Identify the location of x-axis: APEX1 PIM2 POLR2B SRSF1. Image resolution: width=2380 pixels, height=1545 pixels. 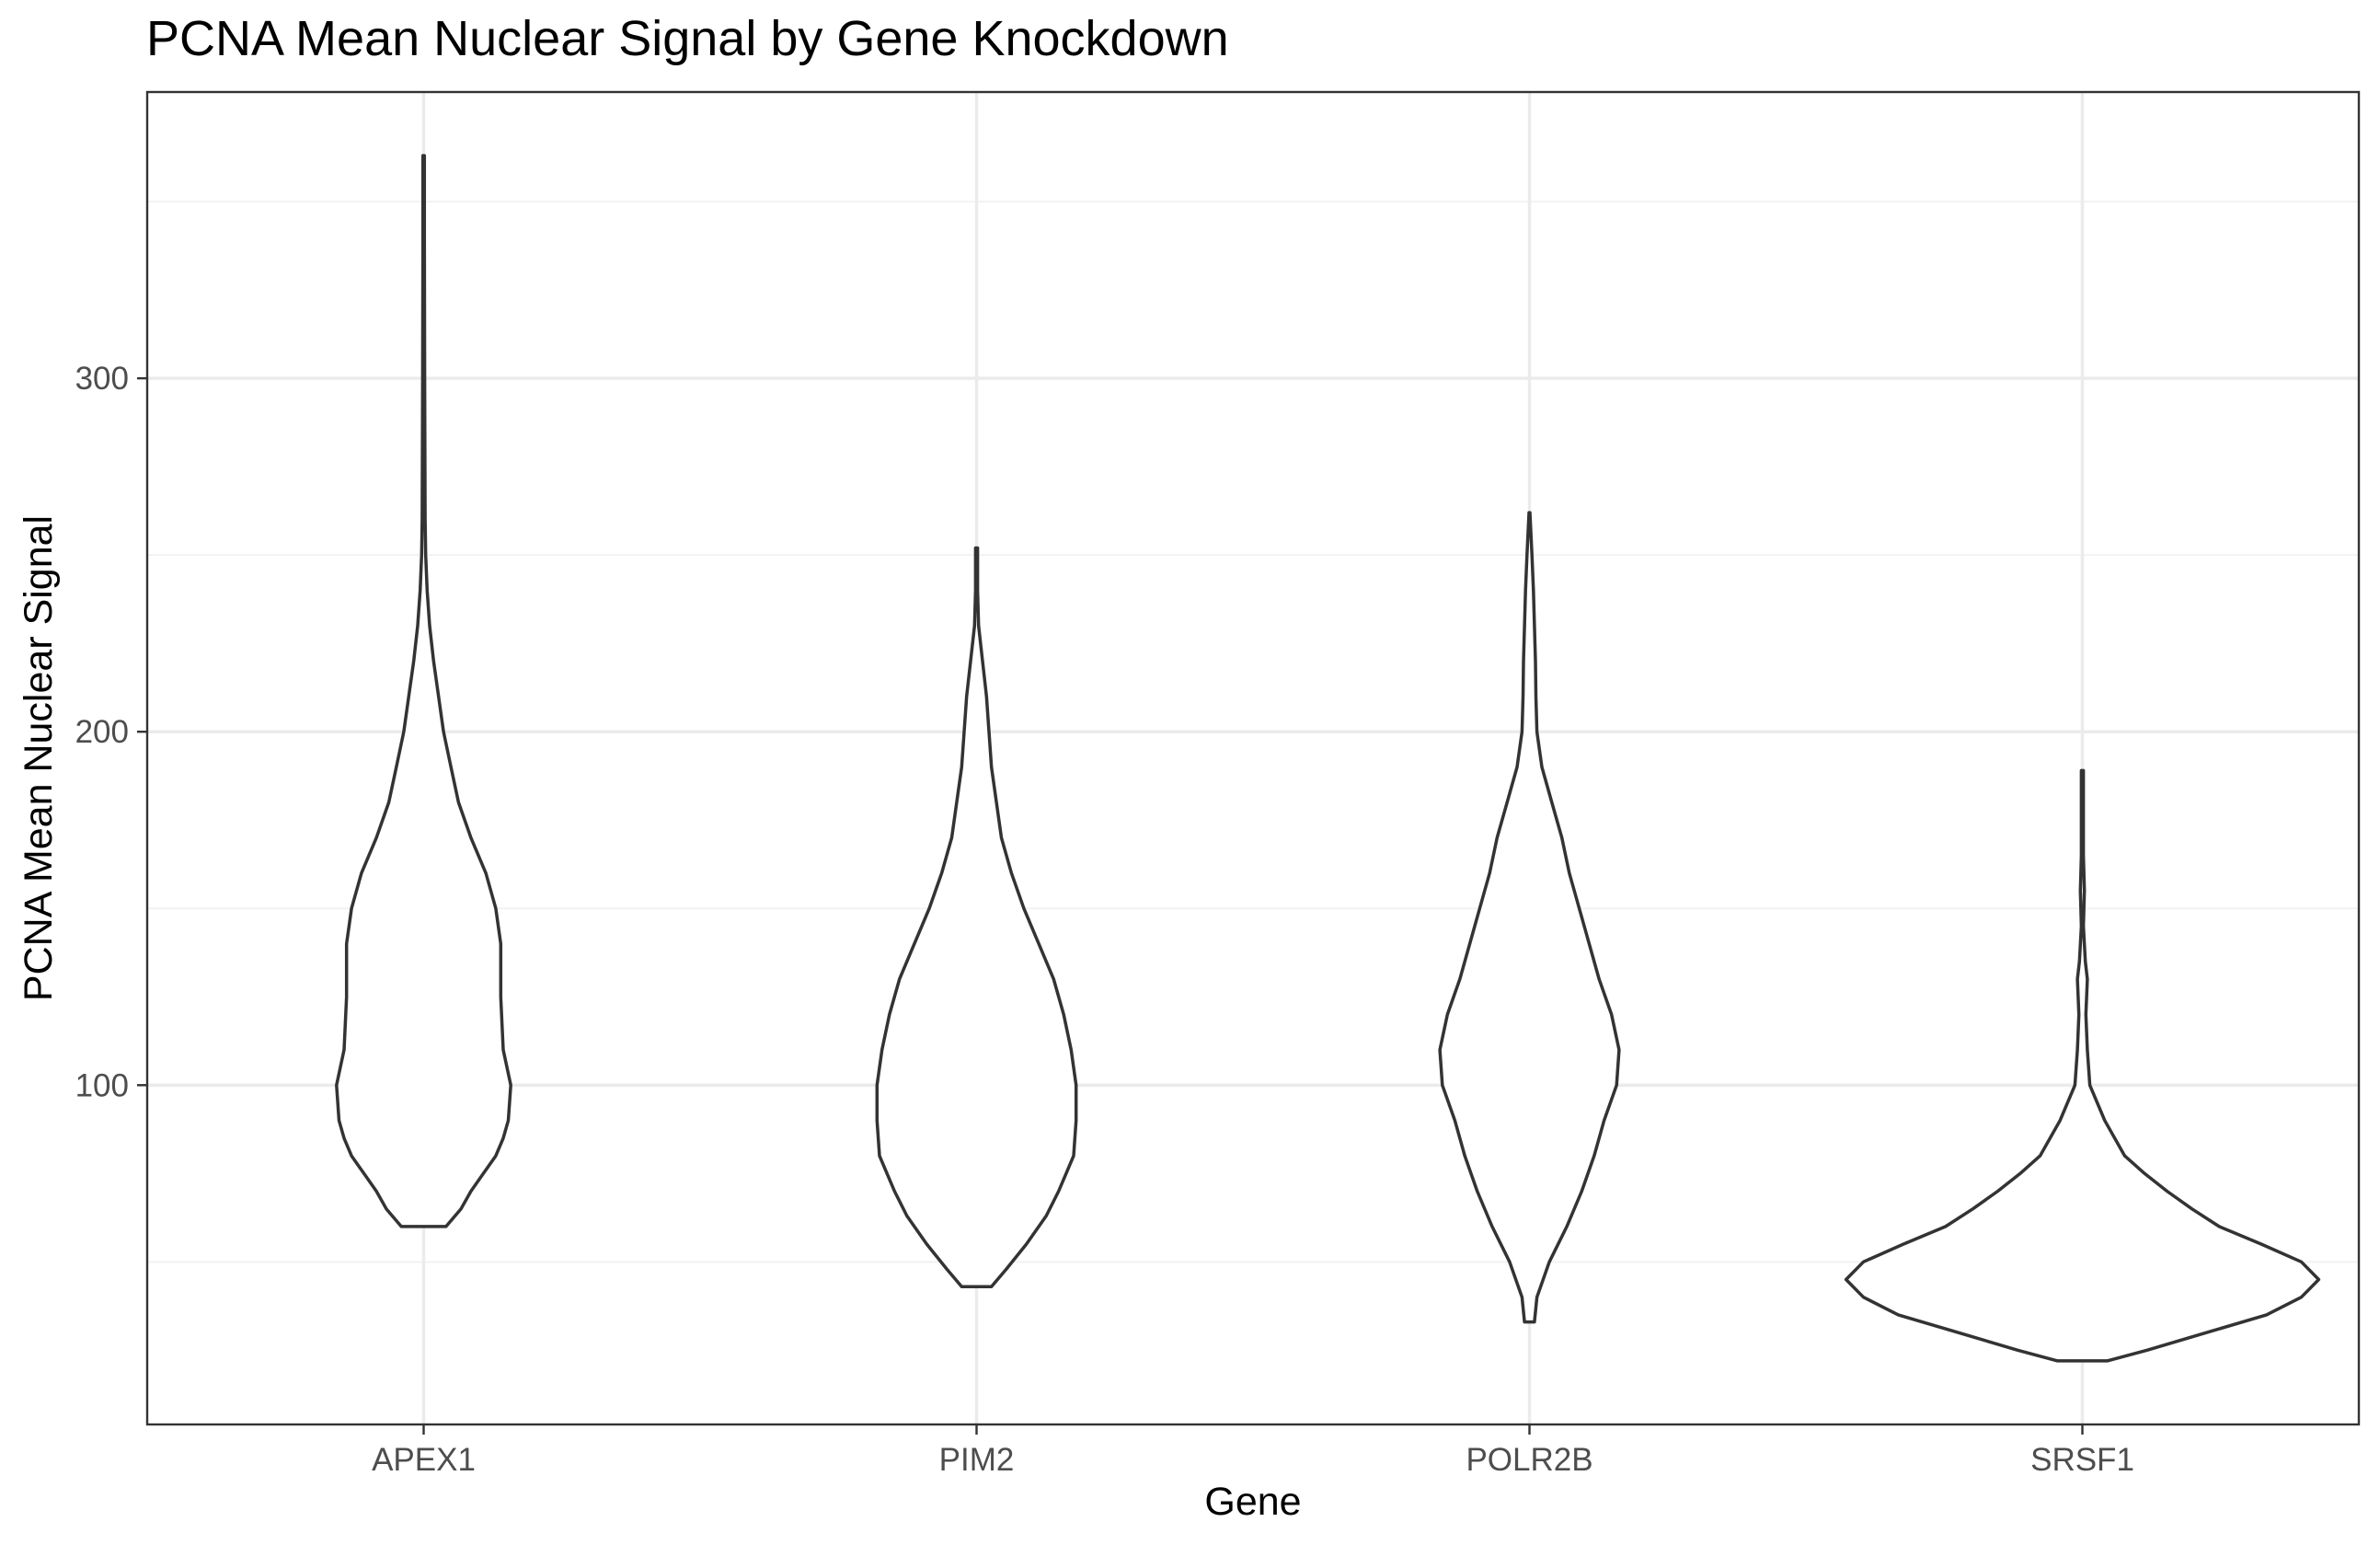
(1253, 1451).